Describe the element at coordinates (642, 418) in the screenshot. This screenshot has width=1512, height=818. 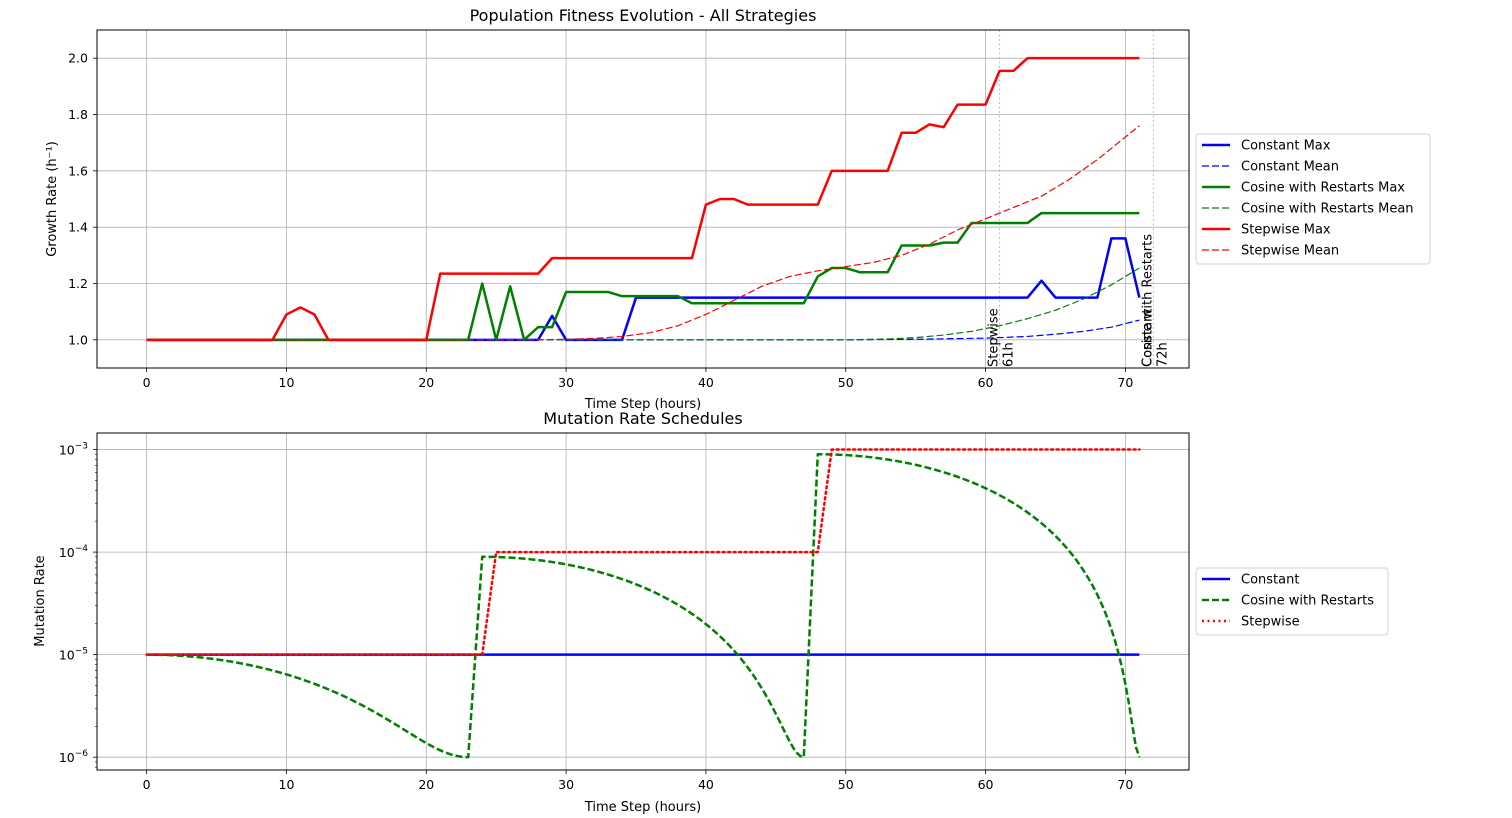
I see `mutation-chart-title: Mutation Rate Schedules` at that location.